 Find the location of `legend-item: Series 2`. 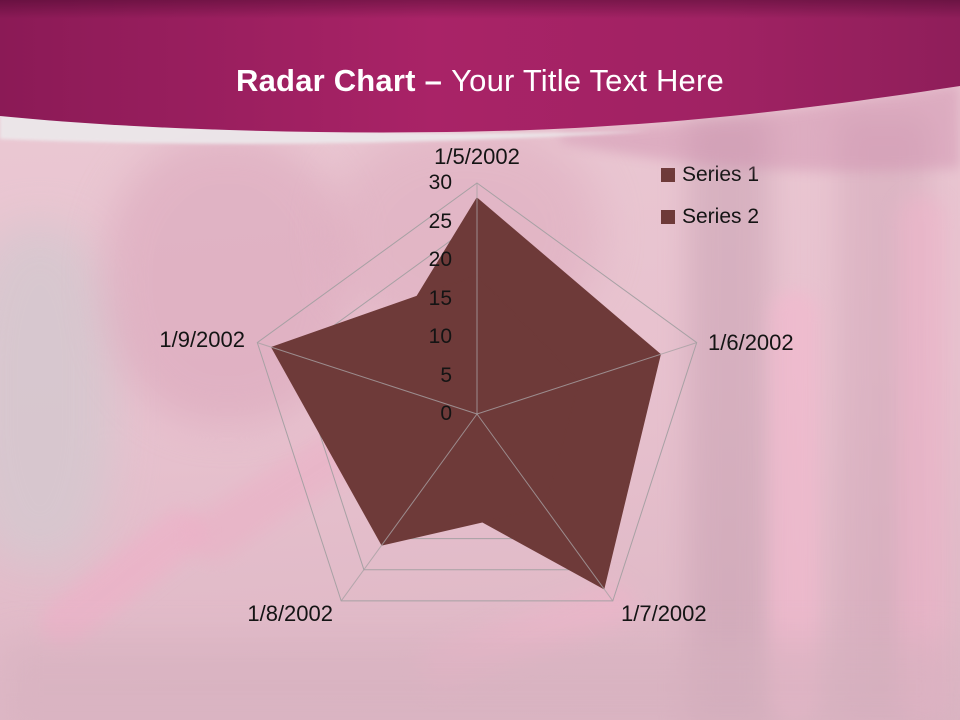

legend-item: Series 2 is located at coordinates (710, 216).